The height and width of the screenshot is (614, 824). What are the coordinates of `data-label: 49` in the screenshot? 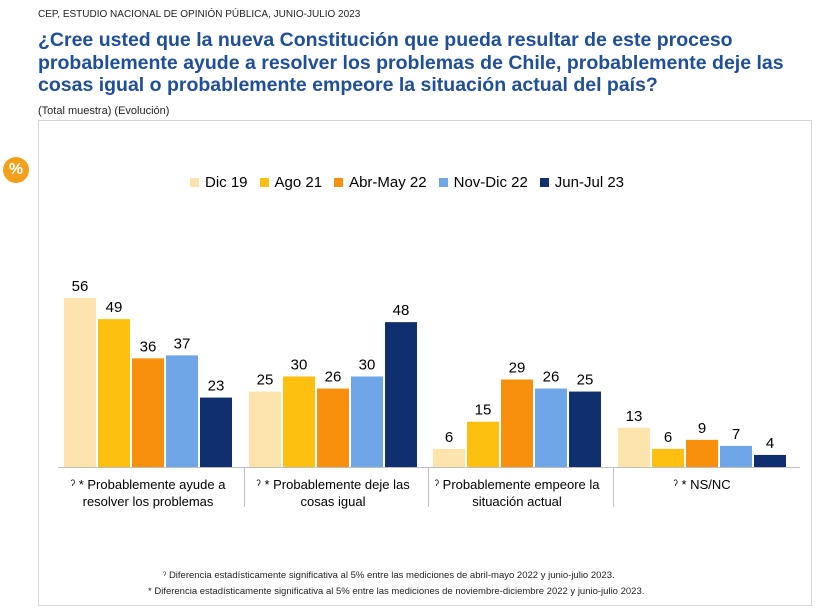 It's located at (114, 307).